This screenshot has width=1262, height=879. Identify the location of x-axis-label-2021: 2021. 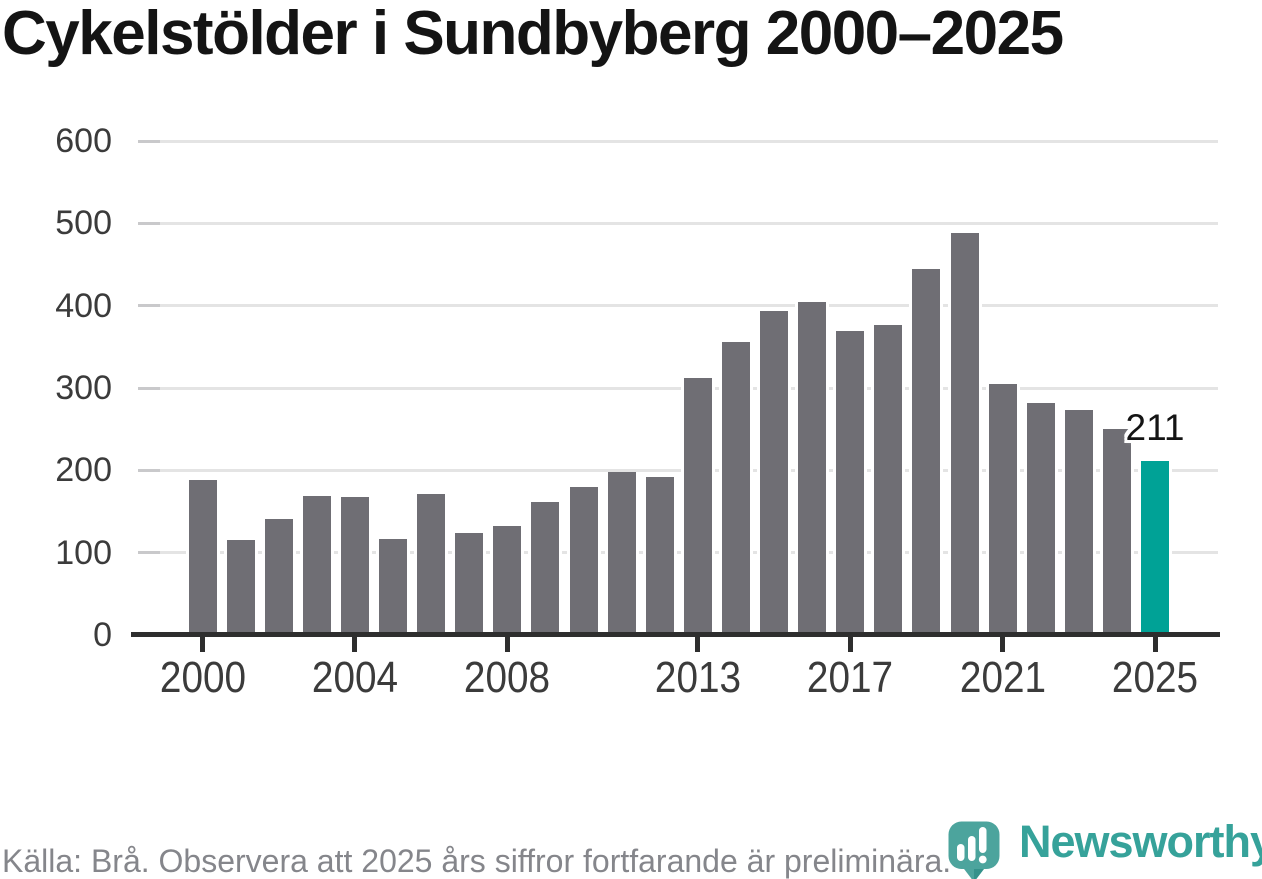
(1002, 677).